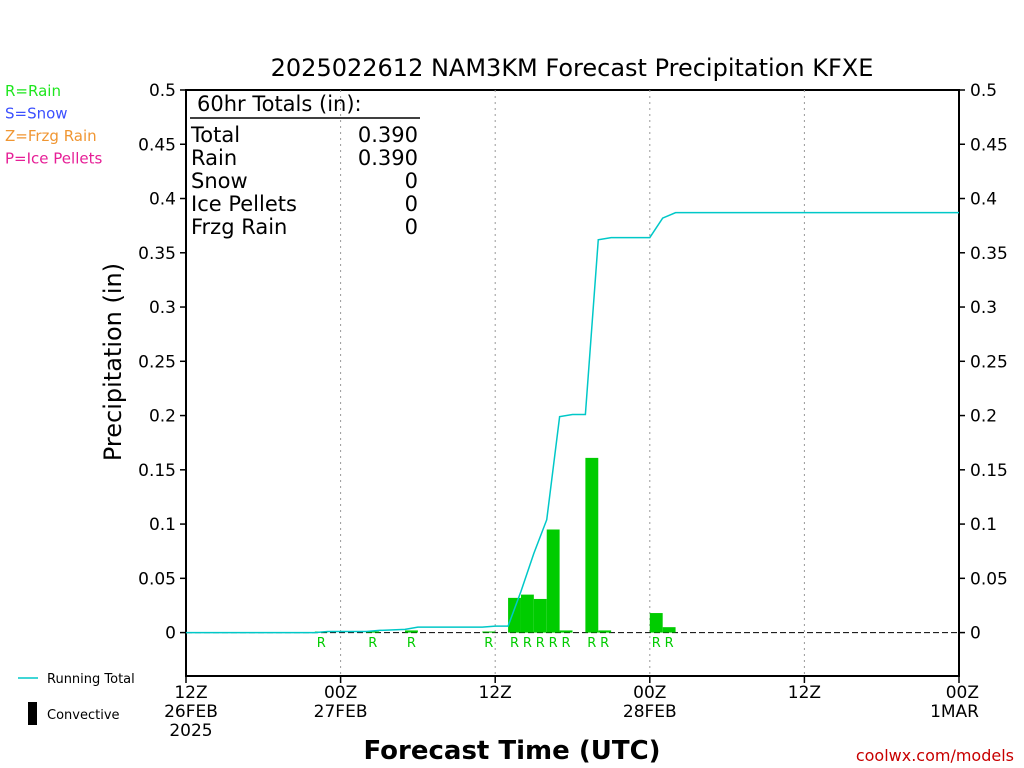 This screenshot has width=1024, height=768. I want to click on y-tick-label-right: 0.25, so click(989, 362).